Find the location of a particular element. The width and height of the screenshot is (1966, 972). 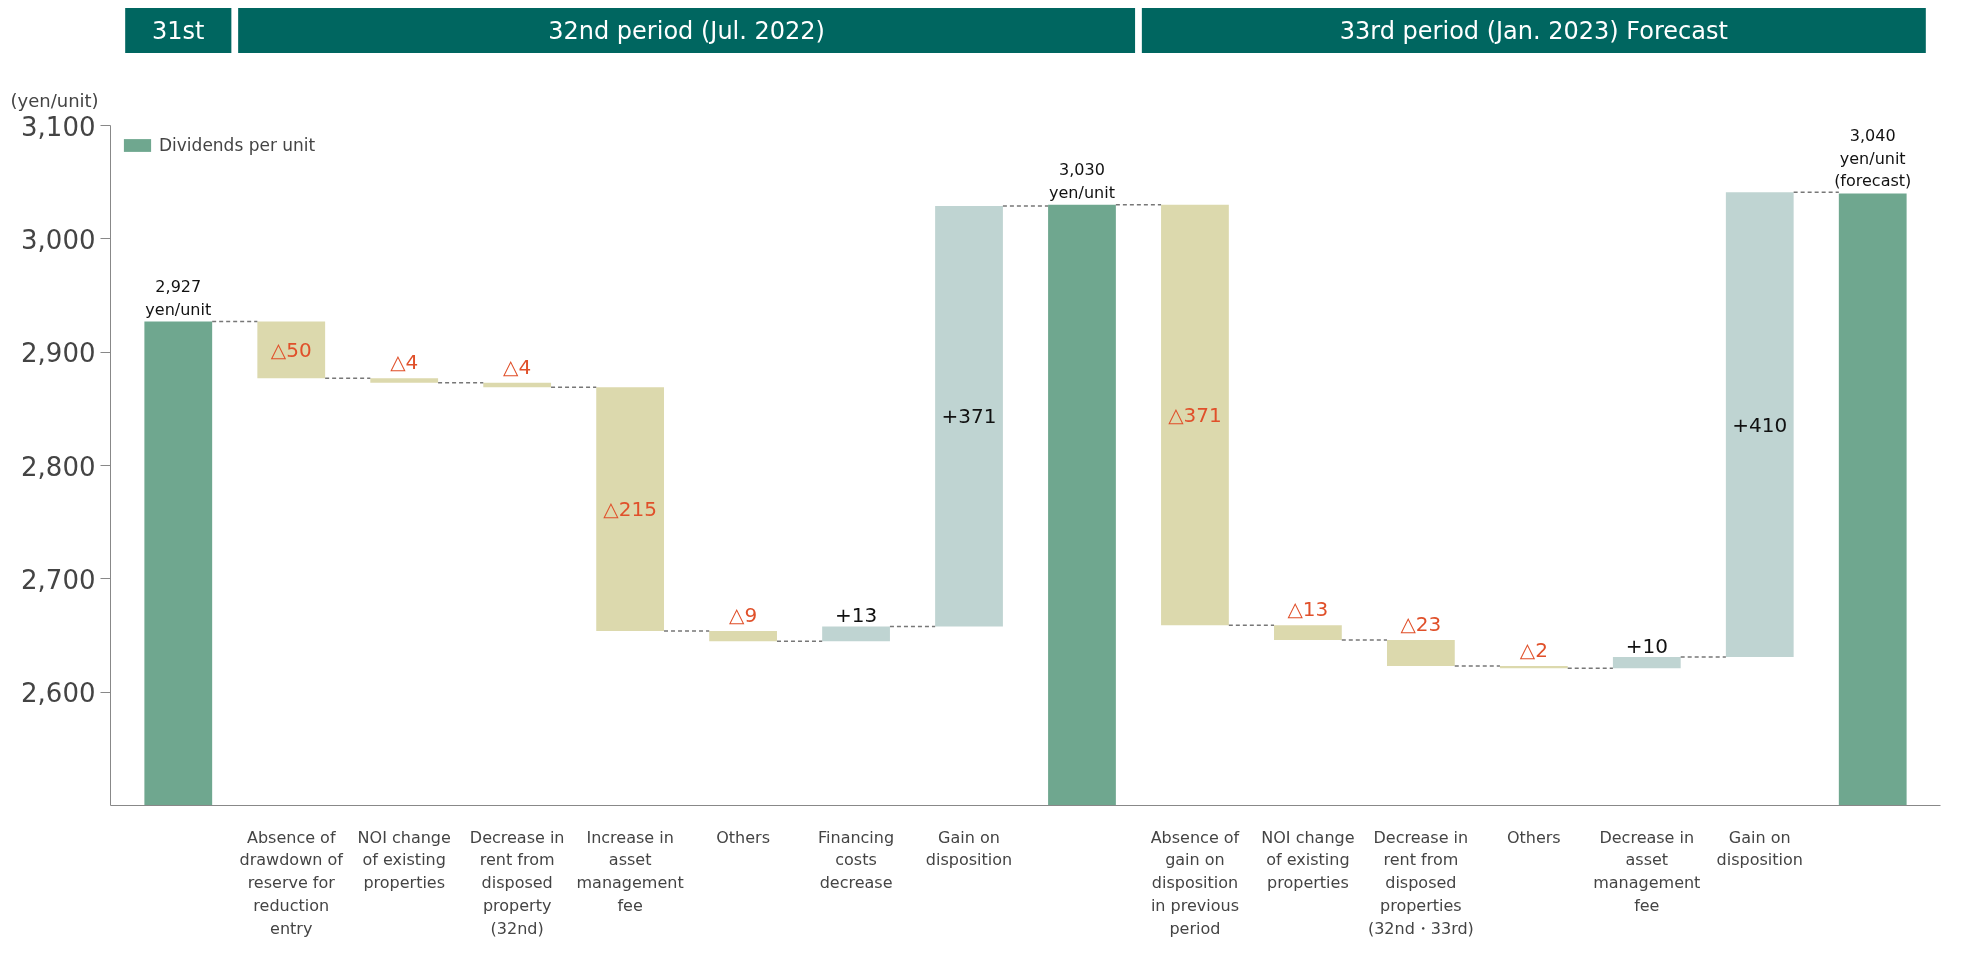

x-tick-label: Decrease in rent from disposed properties (32nd・33rd) is located at coordinates (1420, 882).